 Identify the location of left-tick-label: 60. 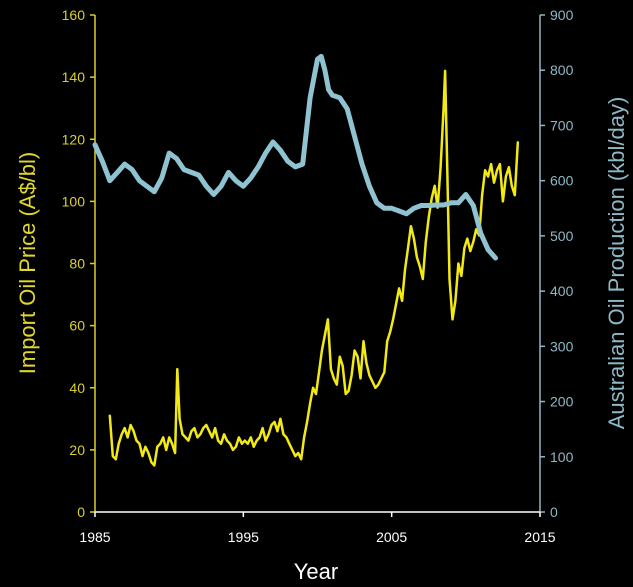
(77, 326).